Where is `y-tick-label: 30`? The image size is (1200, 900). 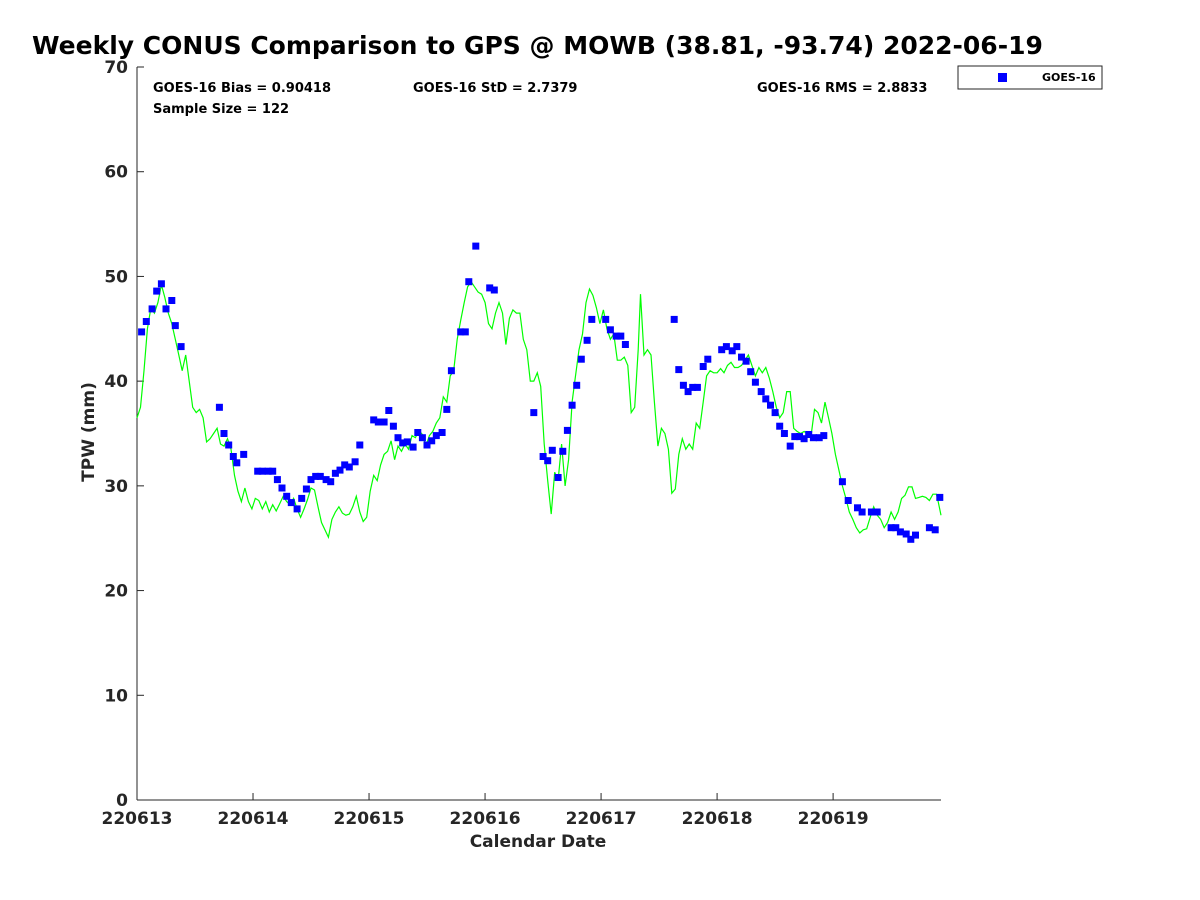 y-tick-label: 30 is located at coordinates (116, 487).